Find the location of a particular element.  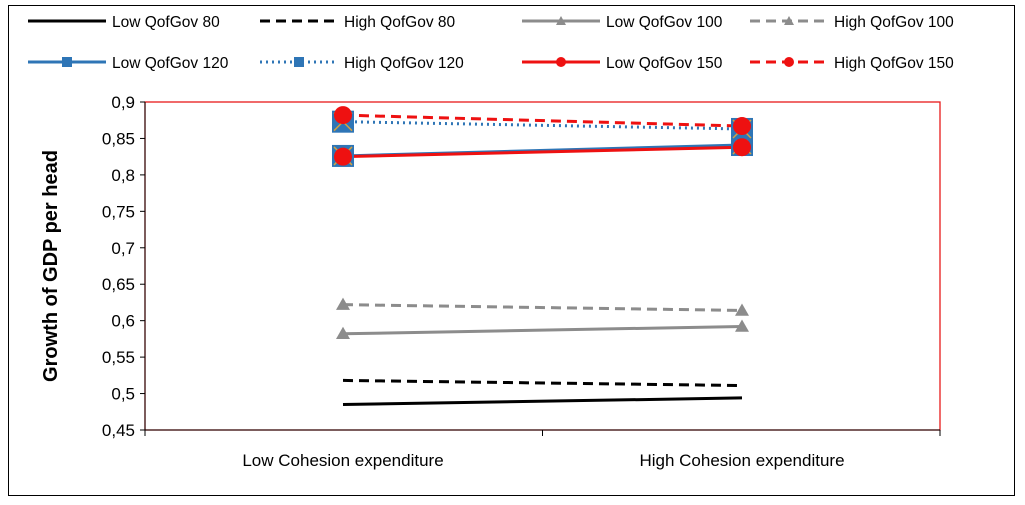

y-axis-title: Growth of GDP per head is located at coordinates (51, 266).